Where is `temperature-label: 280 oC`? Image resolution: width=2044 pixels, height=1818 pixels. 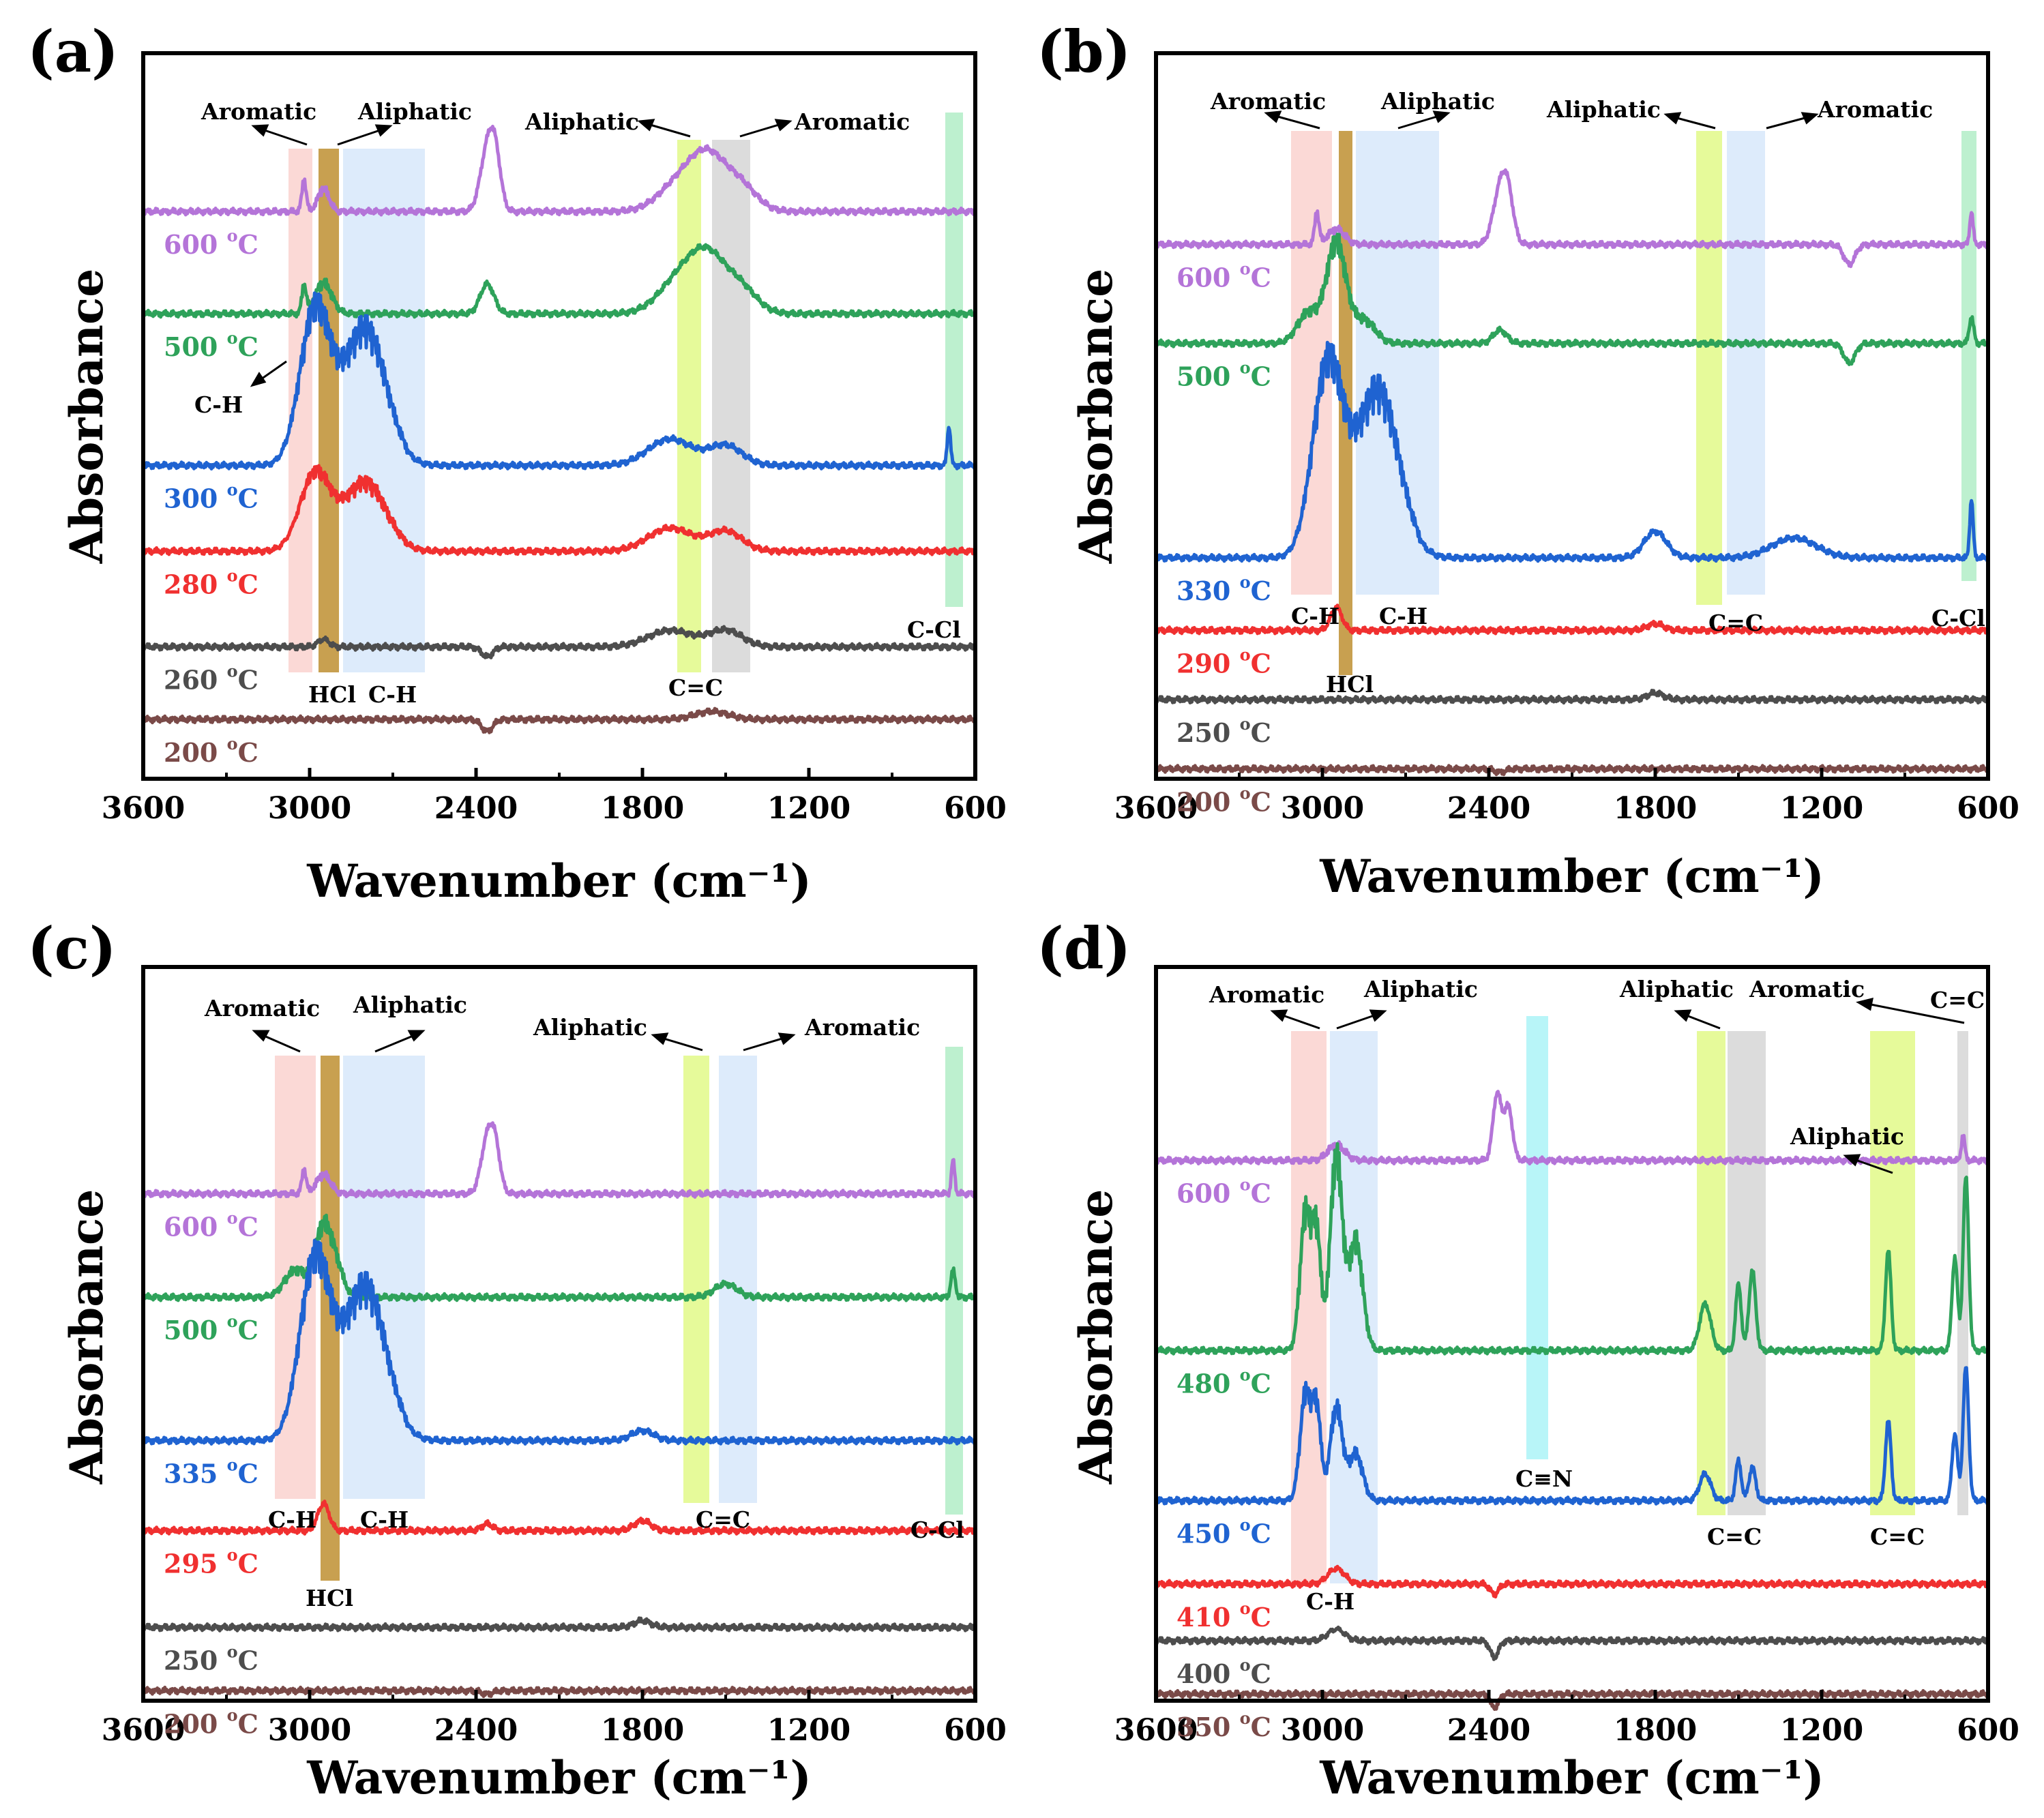 temperature-label: 280 oC is located at coordinates (211, 582).